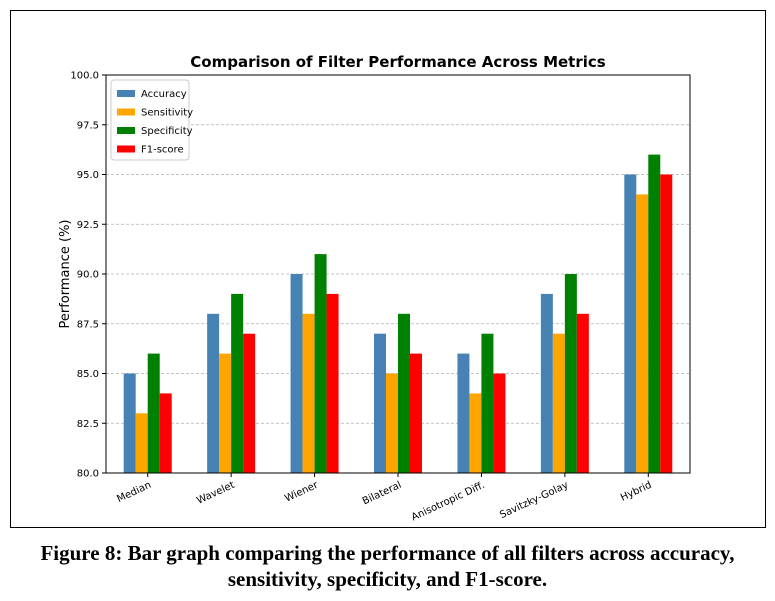 The image size is (775, 601). Describe the element at coordinates (88, 474) in the screenshot. I see `y-tick-label: 80.0` at that location.